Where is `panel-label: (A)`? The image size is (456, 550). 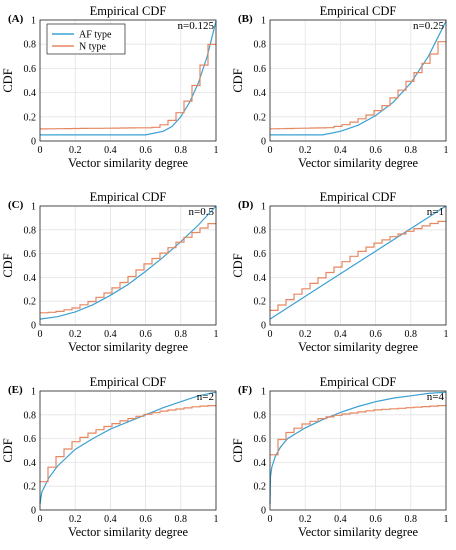 panel-label: (A) is located at coordinates (16, 19).